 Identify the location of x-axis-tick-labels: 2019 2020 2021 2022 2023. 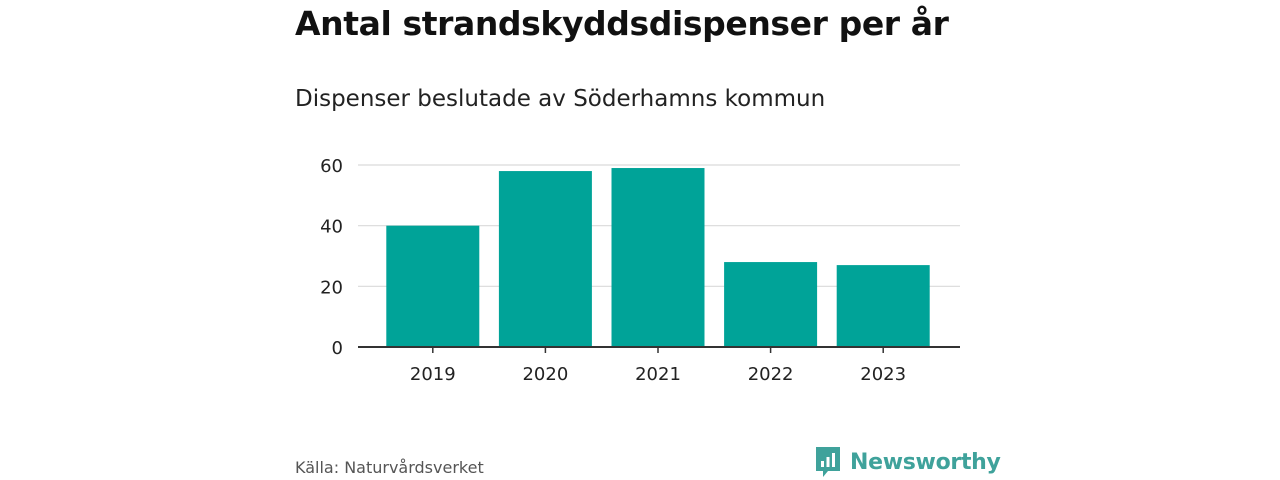
(658, 366).